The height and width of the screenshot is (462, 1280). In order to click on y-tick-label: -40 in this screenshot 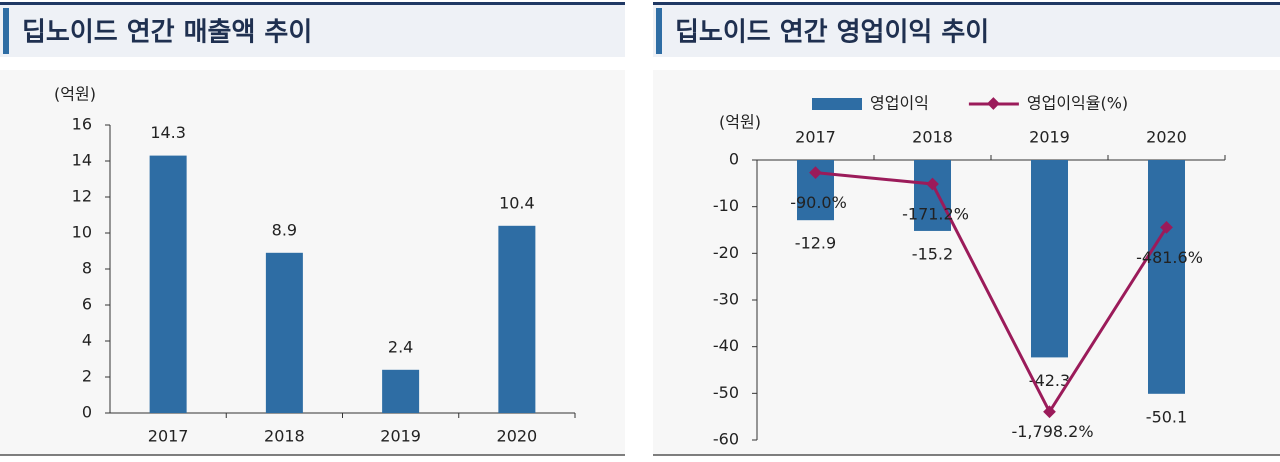, I will do `click(726, 345)`.